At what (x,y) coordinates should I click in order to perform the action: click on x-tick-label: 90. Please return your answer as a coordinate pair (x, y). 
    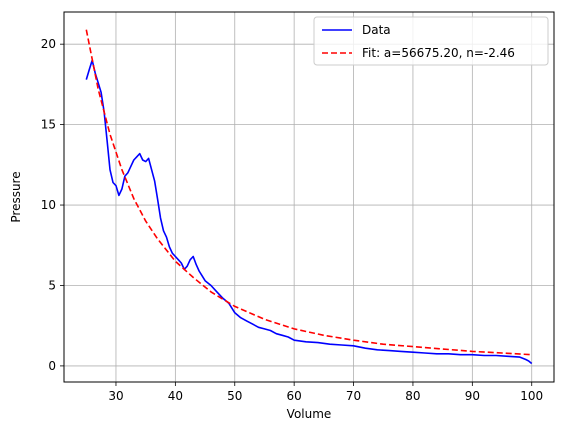
    Looking at the image, I should click on (472, 396).